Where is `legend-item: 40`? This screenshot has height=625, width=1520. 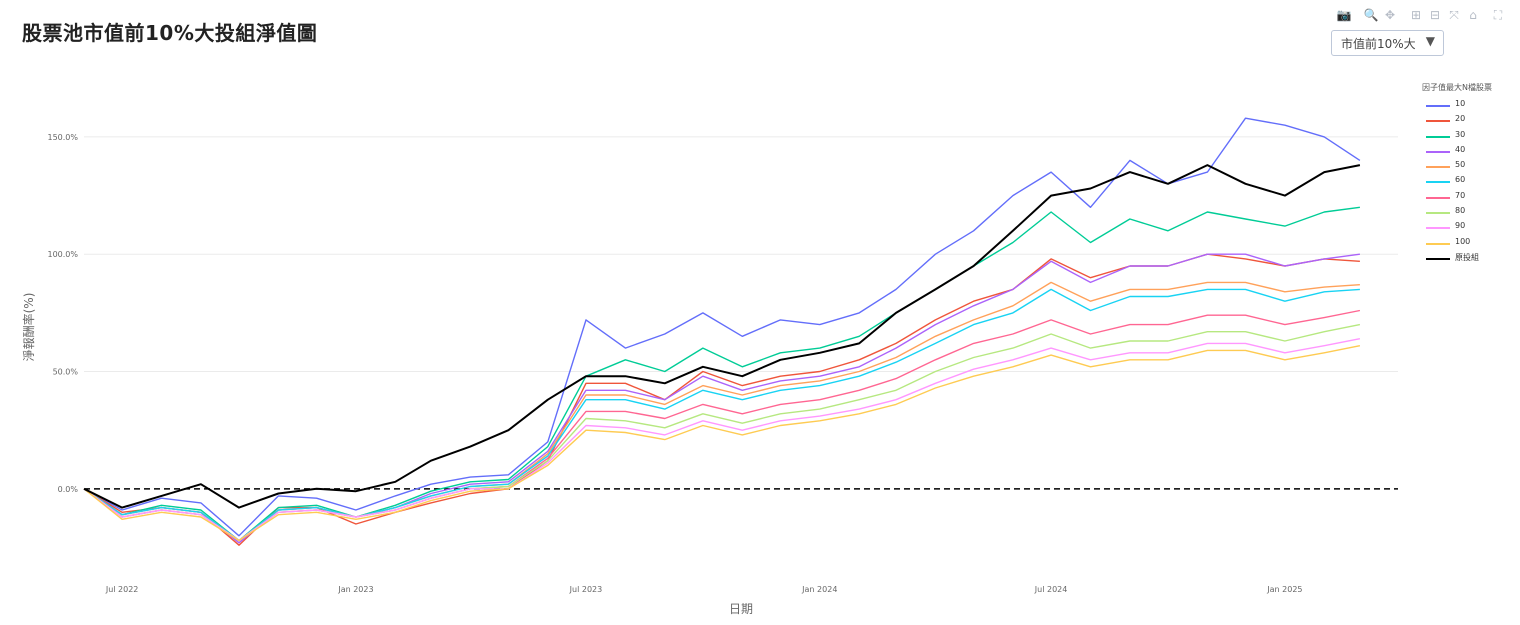 legend-item: 40 is located at coordinates (1457, 152).